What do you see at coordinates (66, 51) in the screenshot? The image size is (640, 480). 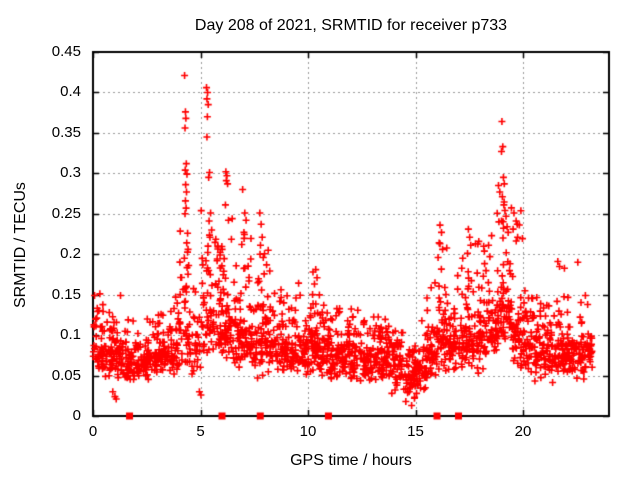 I see `y-tick-label: 0.45` at bounding box center [66, 51].